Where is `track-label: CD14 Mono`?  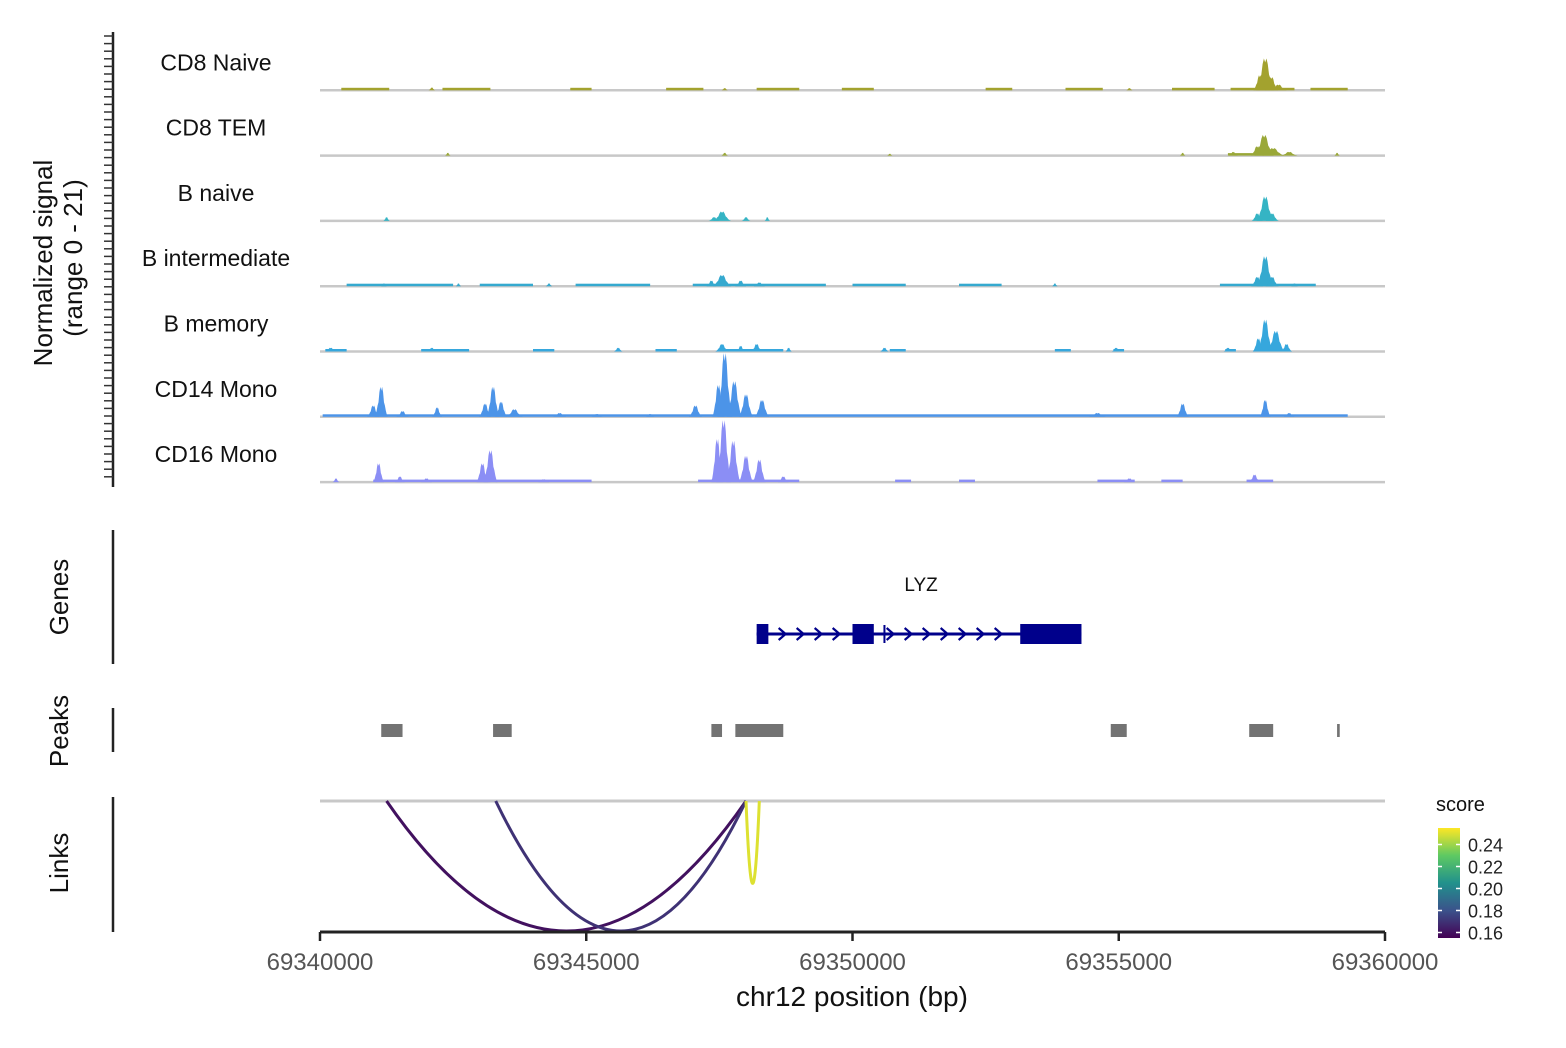
track-label: CD14 Mono is located at coordinates (216, 389).